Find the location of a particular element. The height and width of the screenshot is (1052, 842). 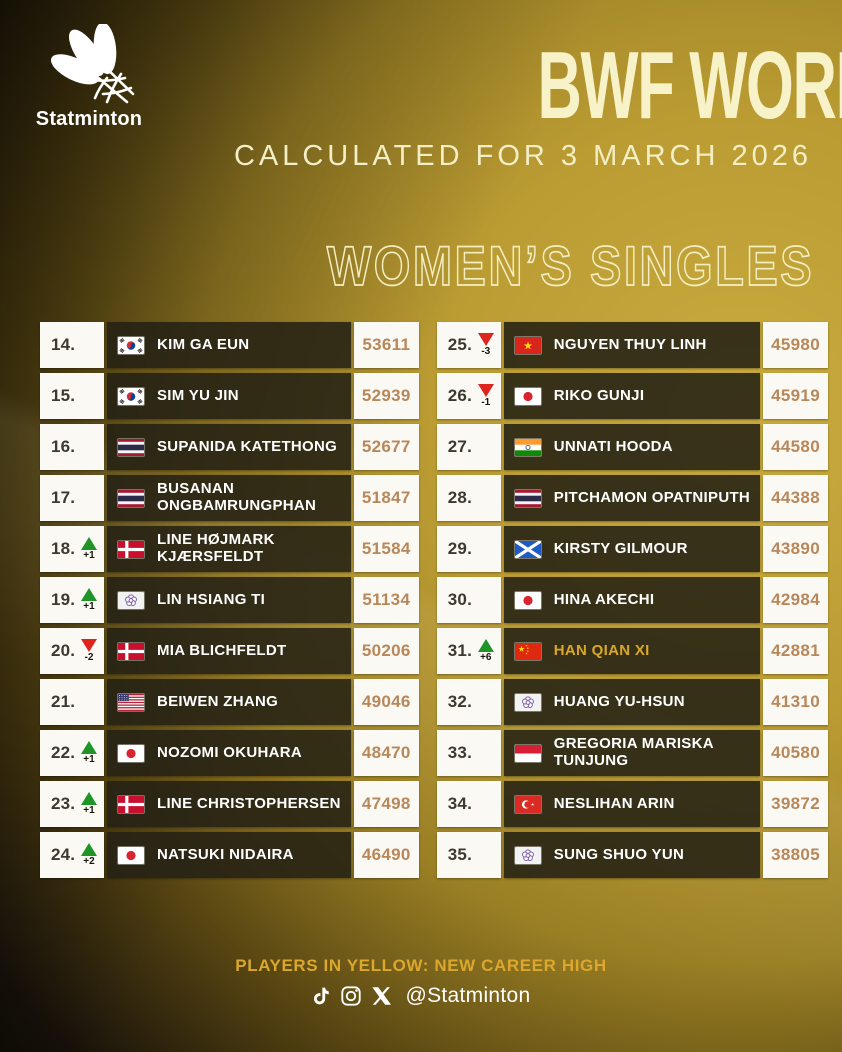

rank-cell: 34. is located at coordinates (468, 804).